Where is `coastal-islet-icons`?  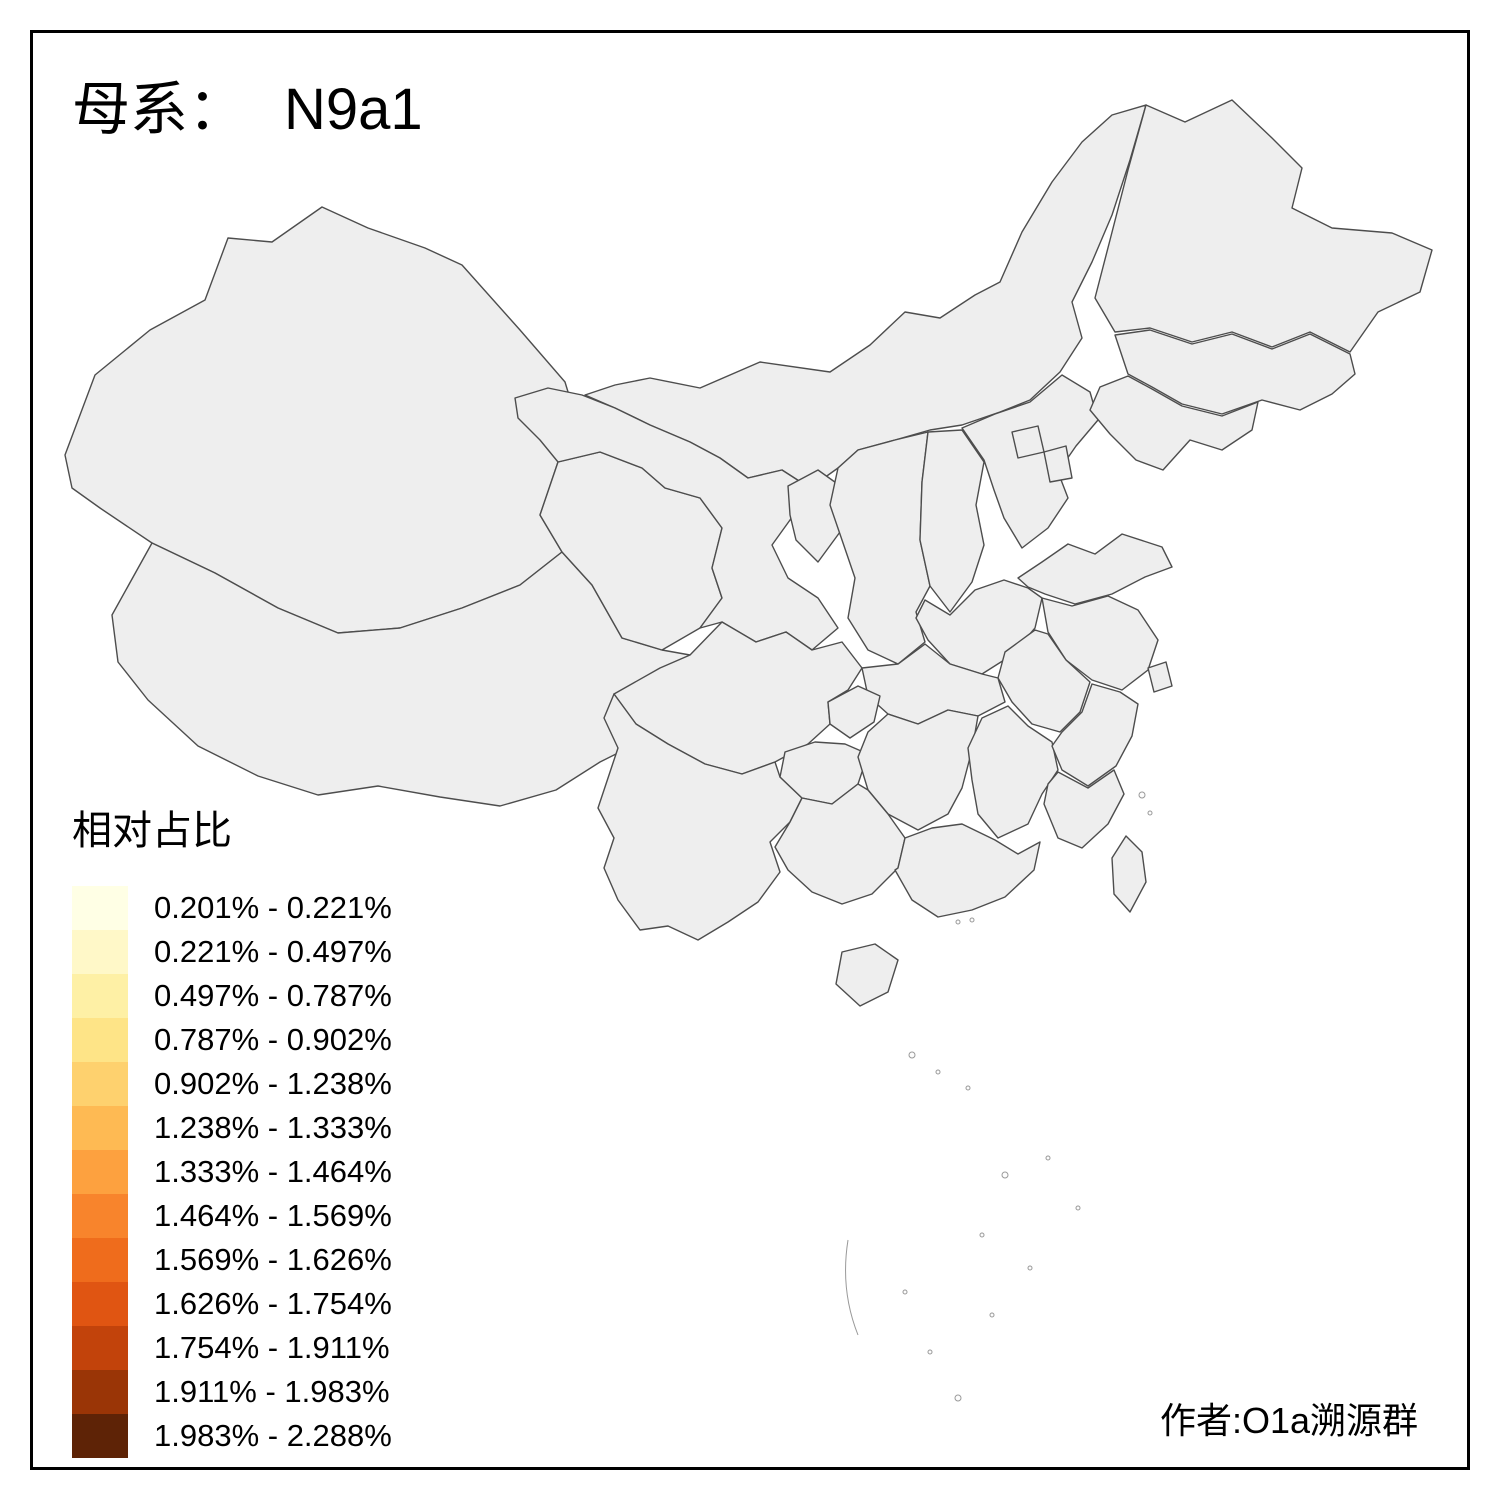 coastal-islet-icons is located at coordinates (1054, 858).